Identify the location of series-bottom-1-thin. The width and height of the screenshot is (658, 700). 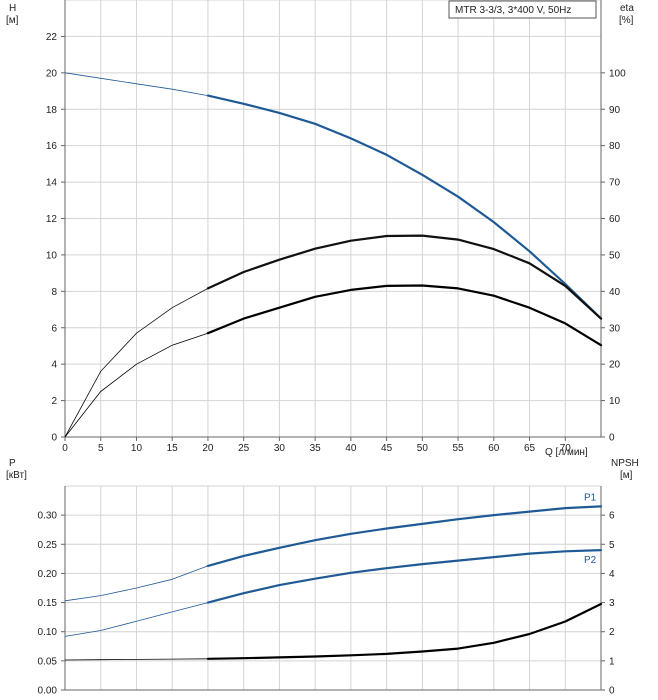
(136, 619).